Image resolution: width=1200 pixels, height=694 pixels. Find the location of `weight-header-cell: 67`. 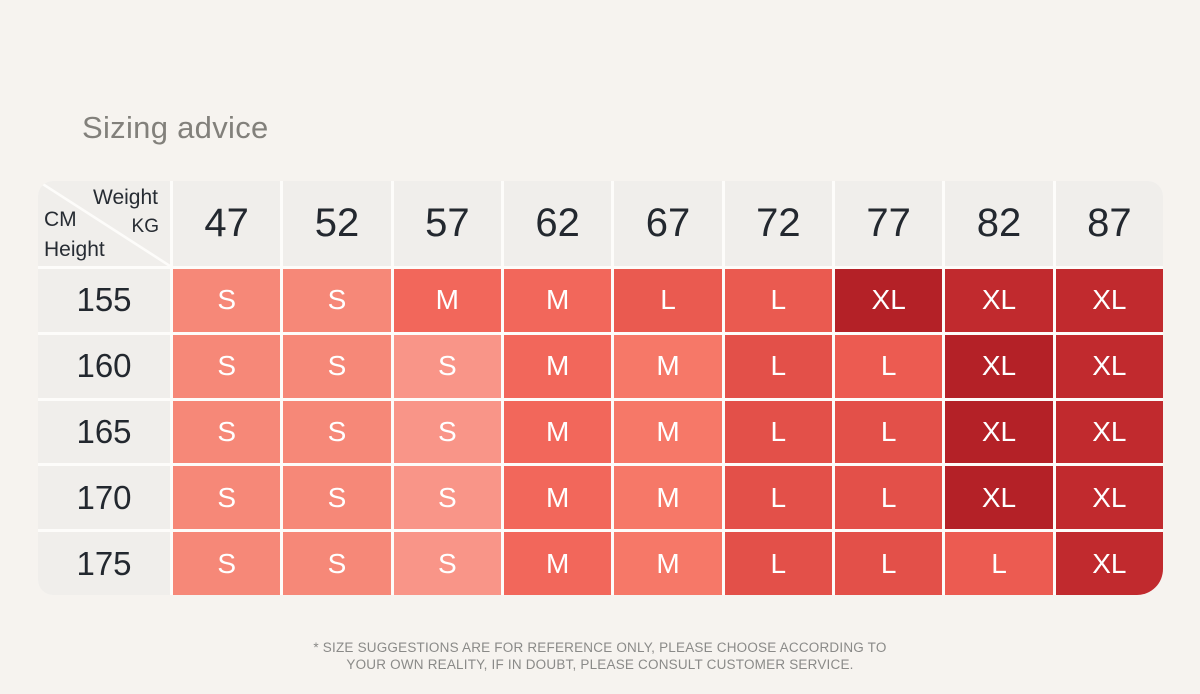

weight-header-cell: 67 is located at coordinates (668, 223).